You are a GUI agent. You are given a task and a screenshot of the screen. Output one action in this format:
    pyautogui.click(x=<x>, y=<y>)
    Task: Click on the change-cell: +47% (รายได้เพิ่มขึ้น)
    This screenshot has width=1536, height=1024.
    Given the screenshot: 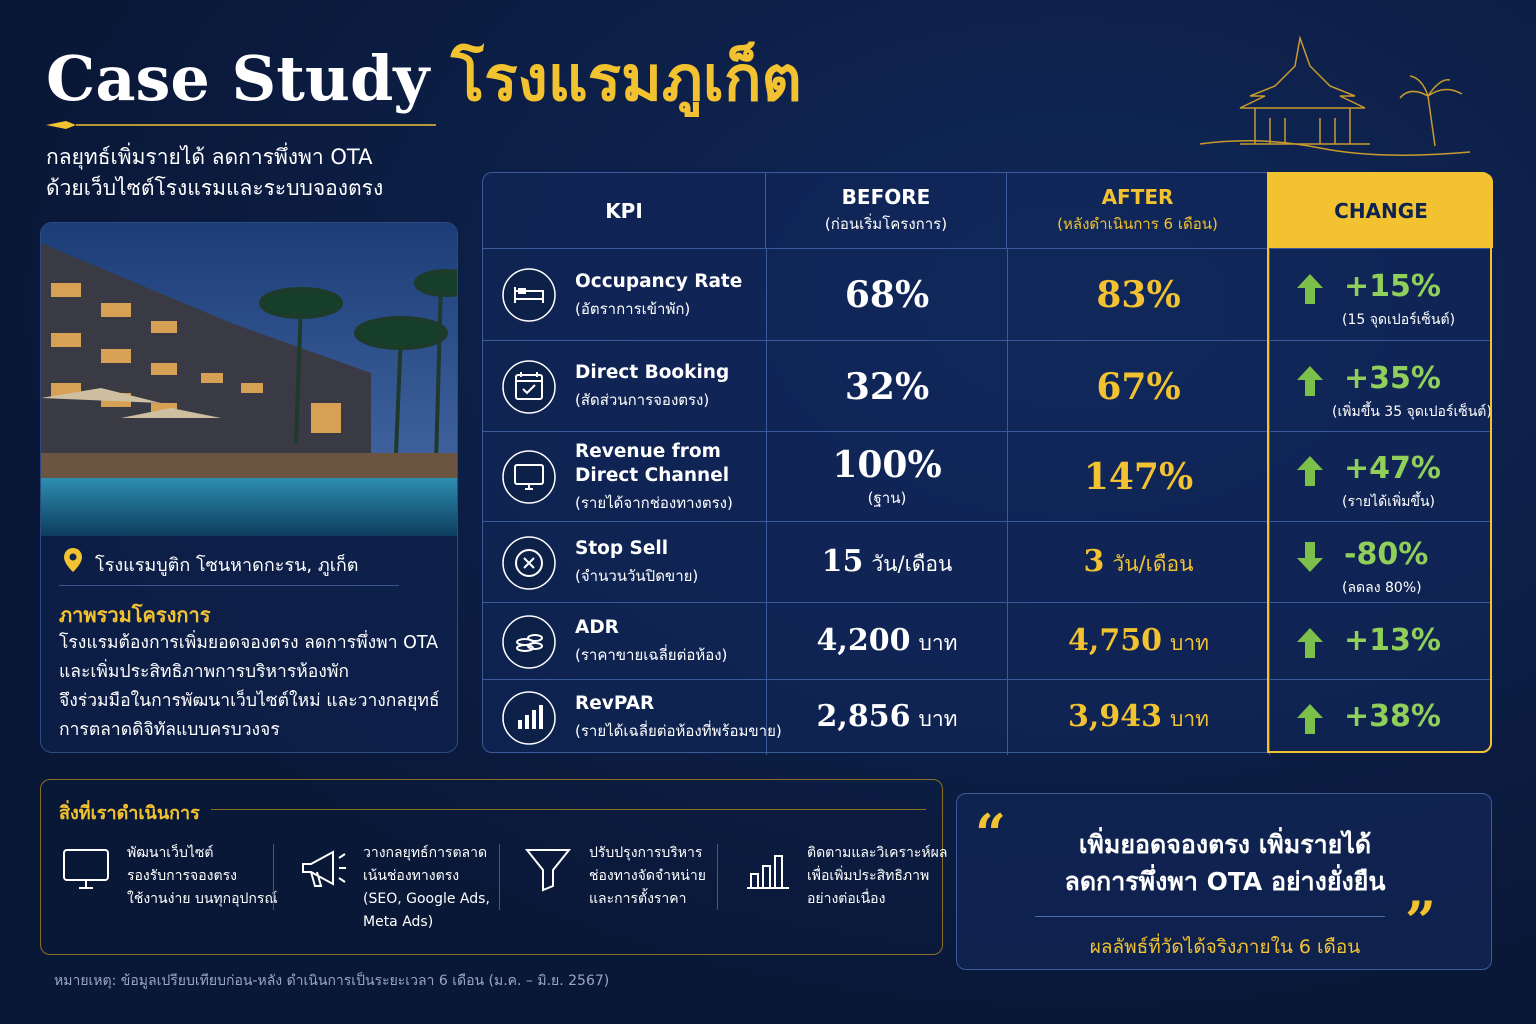 What is the action you would take?
    pyautogui.click(x=1380, y=477)
    